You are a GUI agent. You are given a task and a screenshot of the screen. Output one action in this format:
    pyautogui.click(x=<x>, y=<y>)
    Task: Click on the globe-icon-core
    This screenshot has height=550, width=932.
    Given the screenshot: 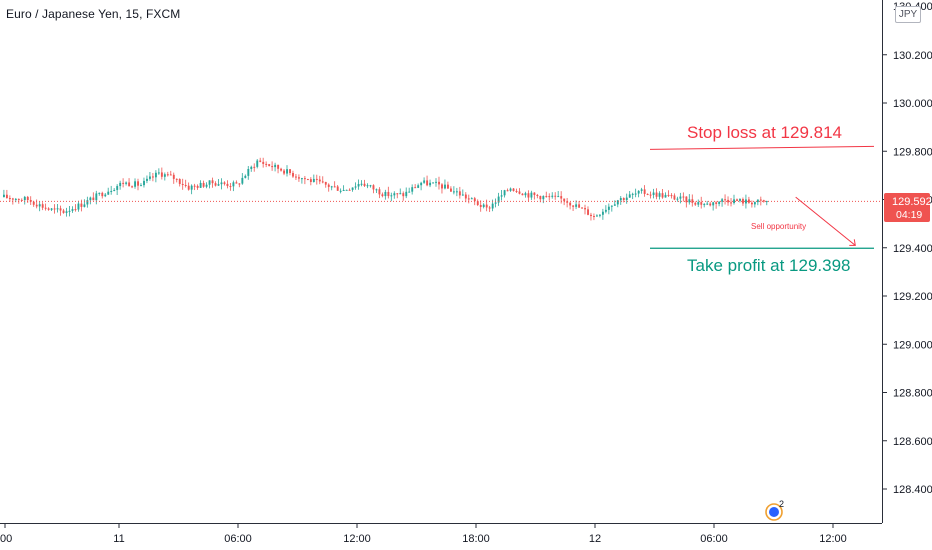 What is the action you would take?
    pyautogui.click(x=774, y=512)
    